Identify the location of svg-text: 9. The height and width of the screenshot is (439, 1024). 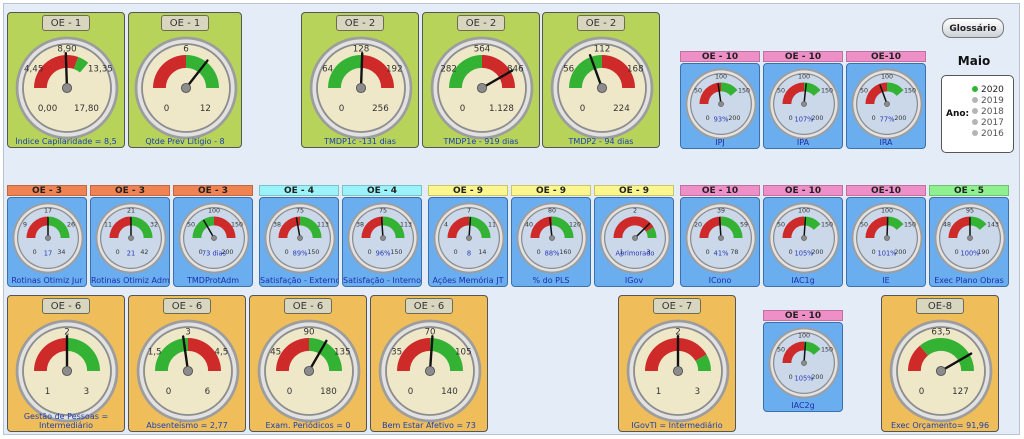
(25, 225).